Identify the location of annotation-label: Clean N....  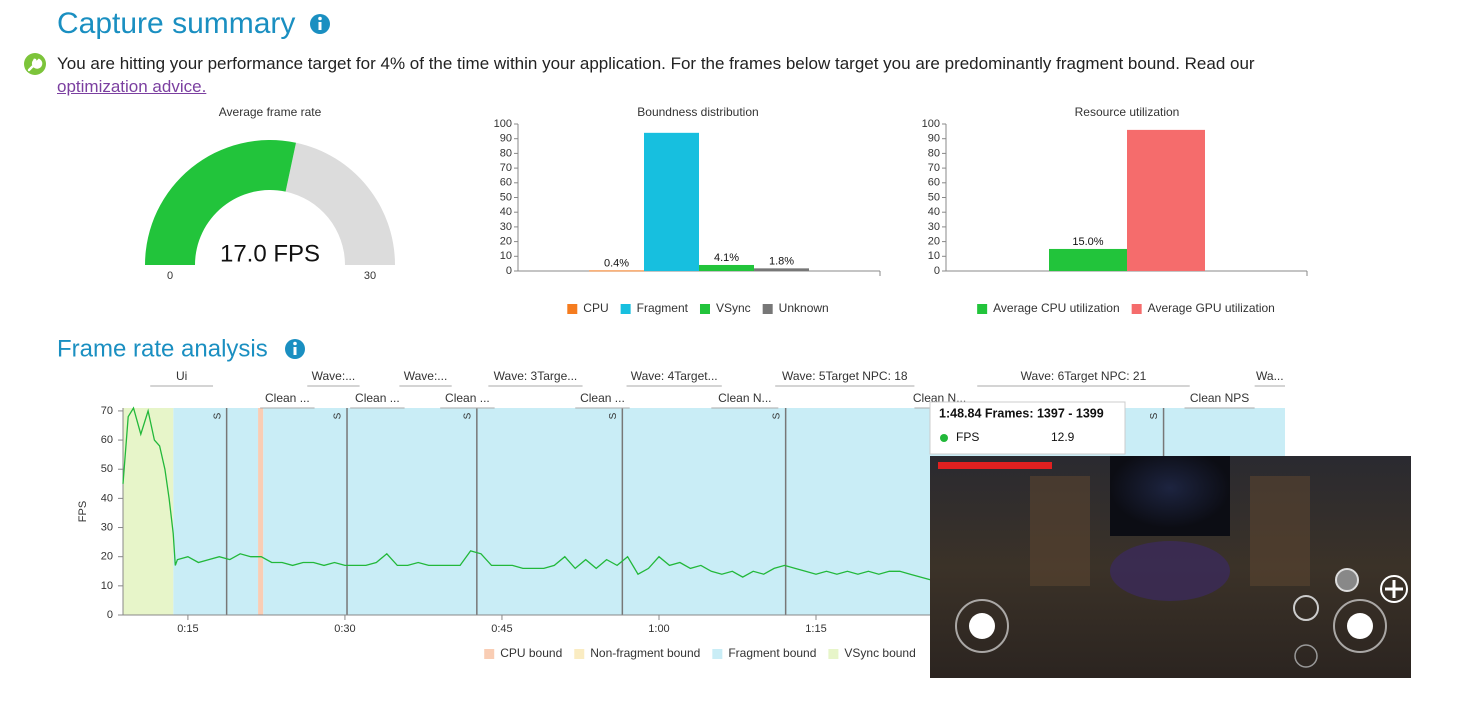
(744, 398).